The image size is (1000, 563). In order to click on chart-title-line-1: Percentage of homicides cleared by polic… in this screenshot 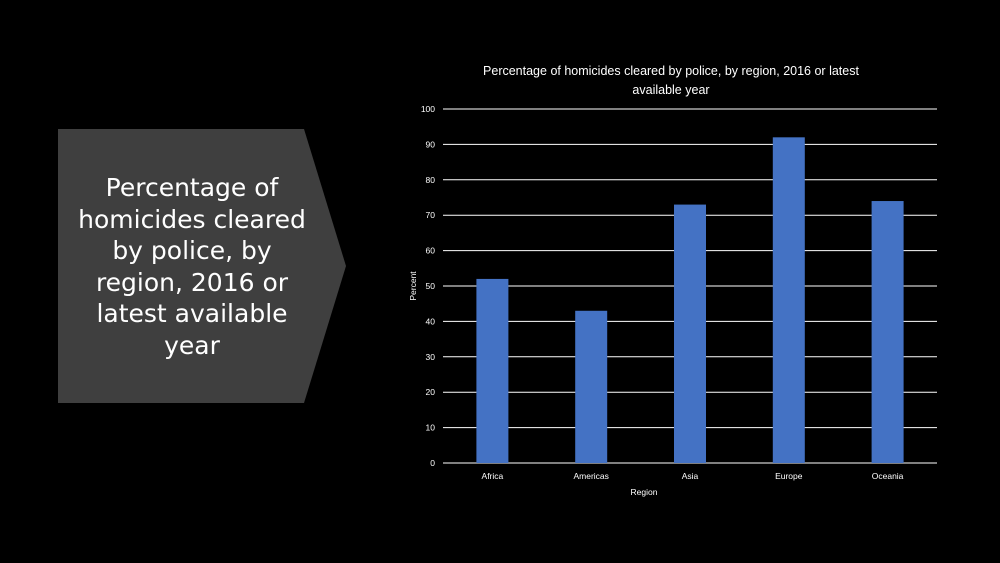, I will do `click(671, 71)`.